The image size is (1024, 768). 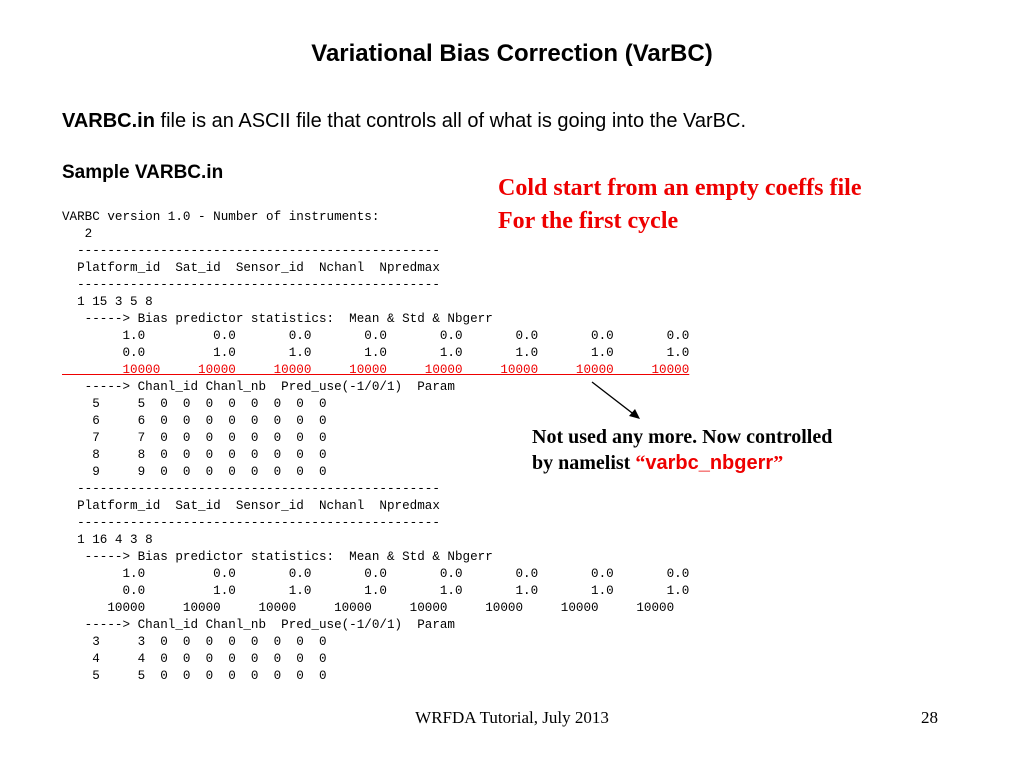 What do you see at coordinates (143, 172) in the screenshot?
I see `sample-heading: Sample VARBC.in` at bounding box center [143, 172].